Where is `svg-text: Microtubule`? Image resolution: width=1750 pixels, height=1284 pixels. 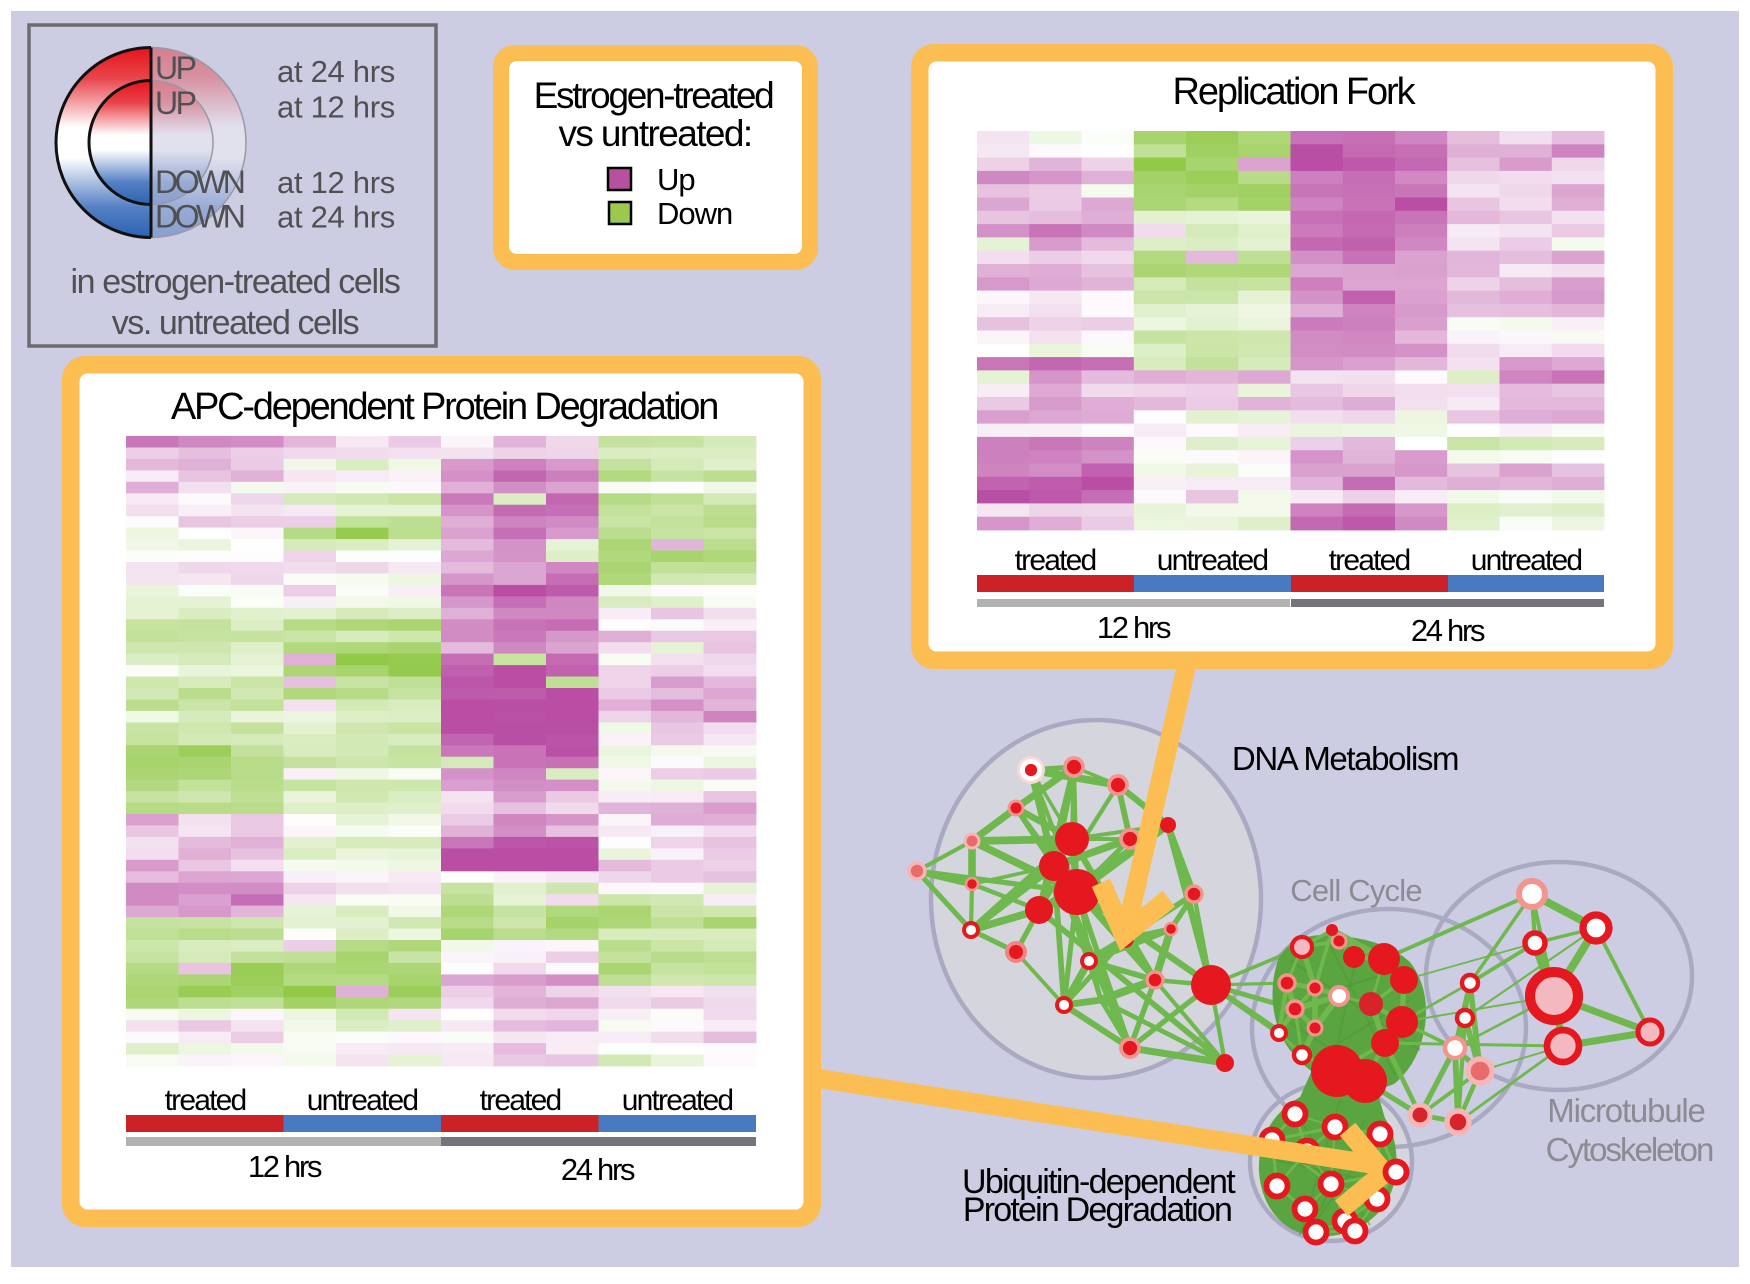 svg-text: Microtubule is located at coordinates (1625, 1110).